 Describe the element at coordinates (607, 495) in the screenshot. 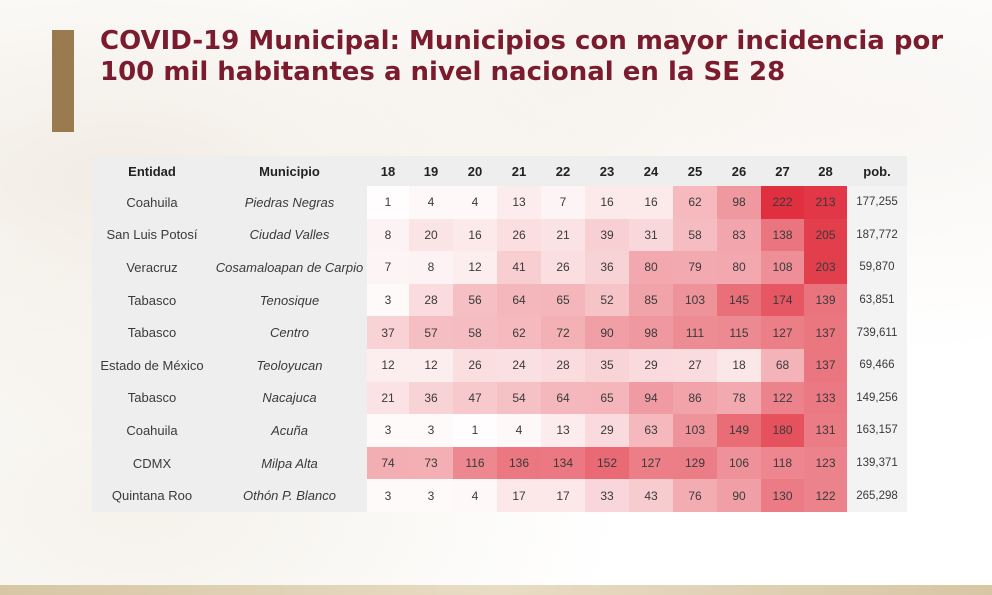

I see `heat-cell: 33` at that location.